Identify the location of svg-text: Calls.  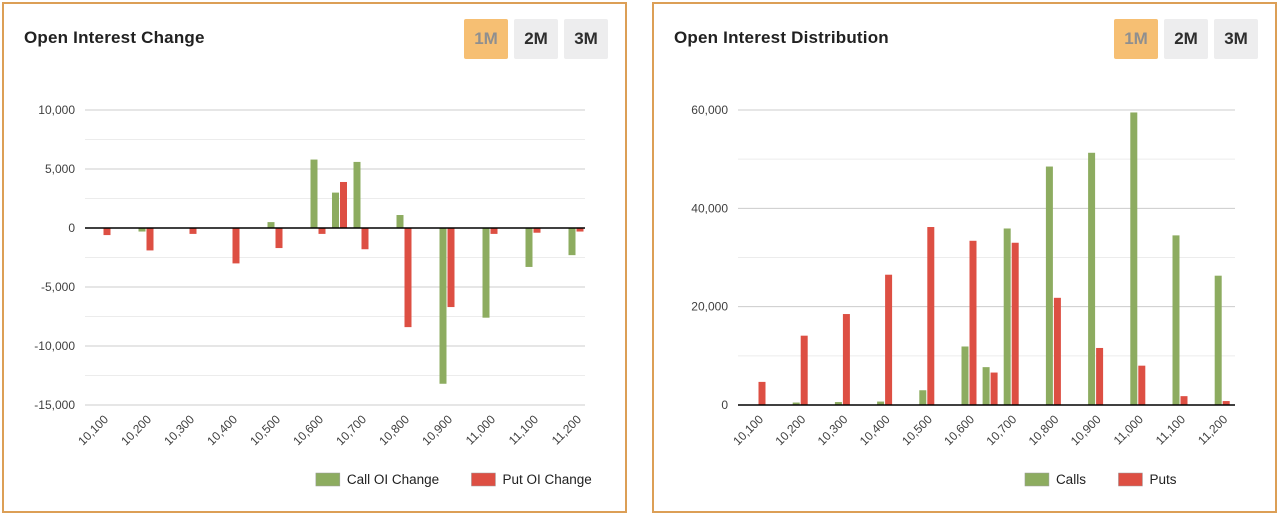
(1071, 479).